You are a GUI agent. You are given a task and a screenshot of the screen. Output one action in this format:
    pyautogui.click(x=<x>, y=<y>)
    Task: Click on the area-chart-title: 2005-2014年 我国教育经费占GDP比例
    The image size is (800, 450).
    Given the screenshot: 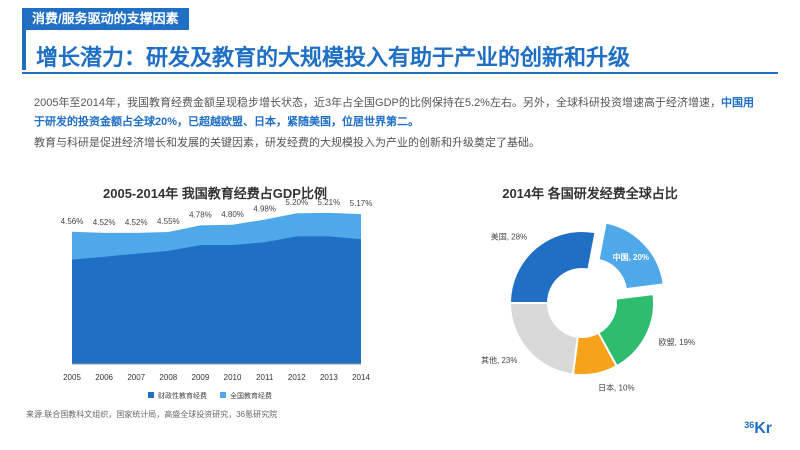 What is the action you would take?
    pyautogui.click(x=215, y=193)
    